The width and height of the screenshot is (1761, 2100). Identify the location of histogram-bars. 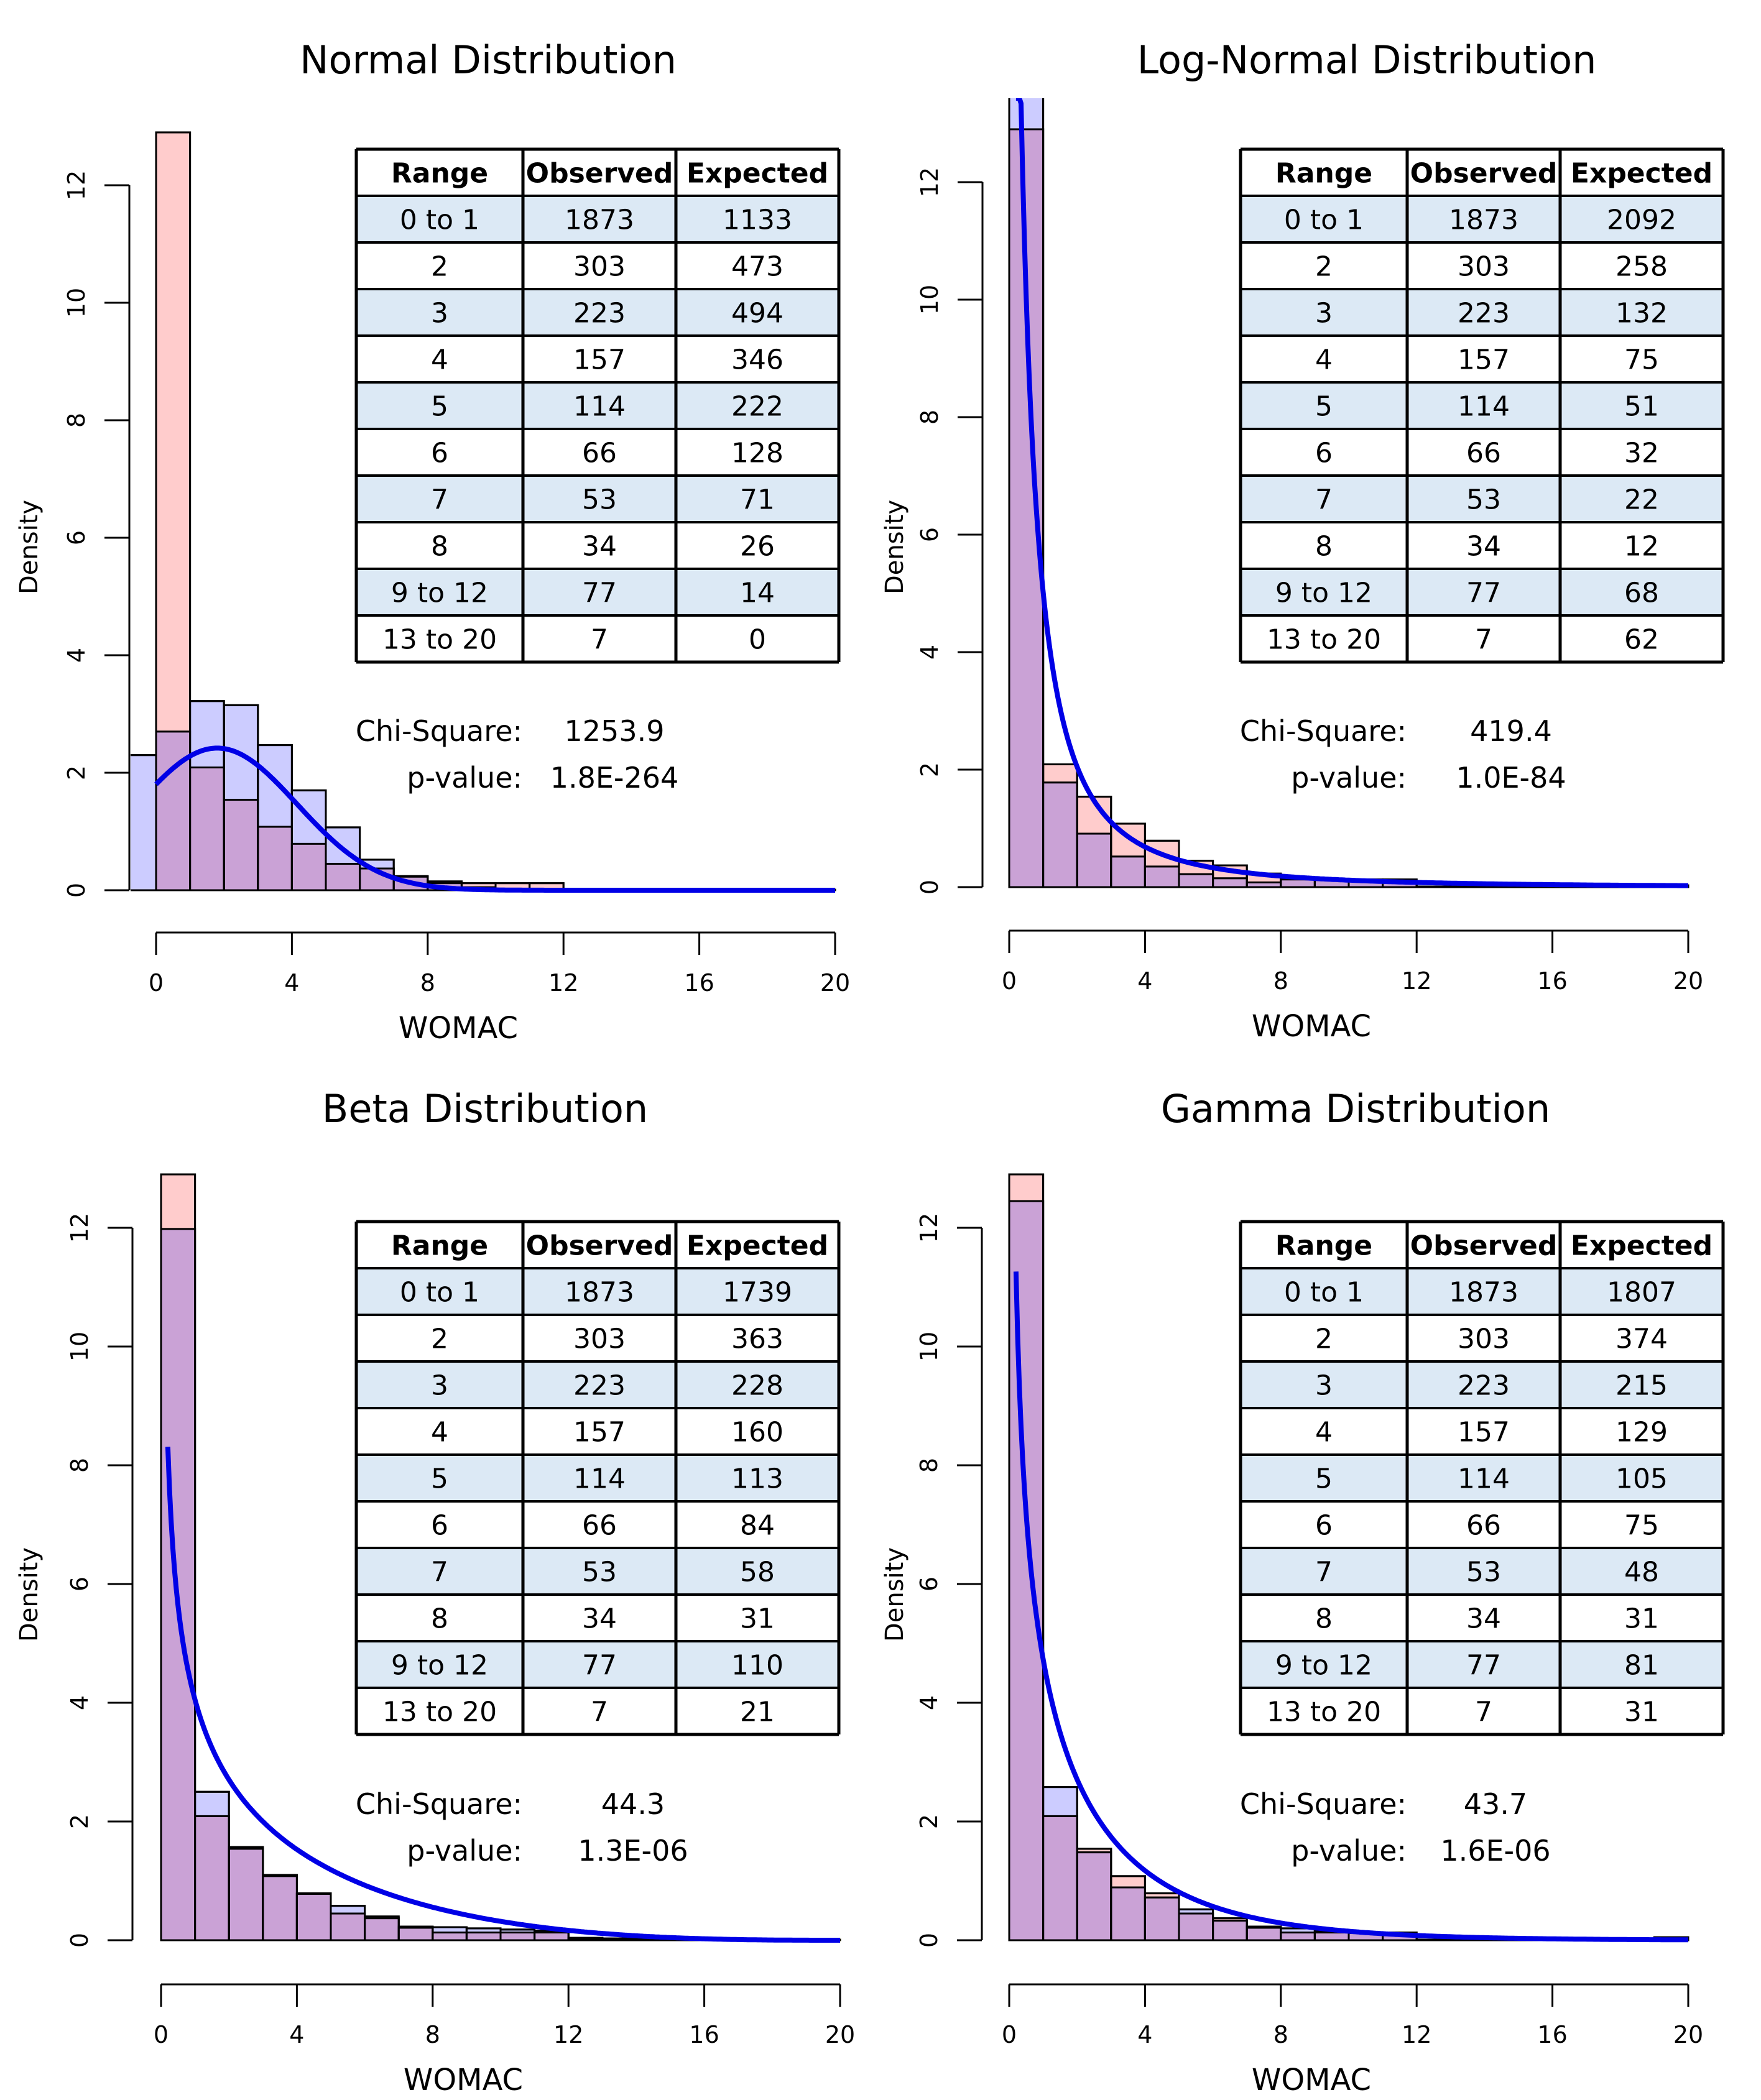
(500, 1557).